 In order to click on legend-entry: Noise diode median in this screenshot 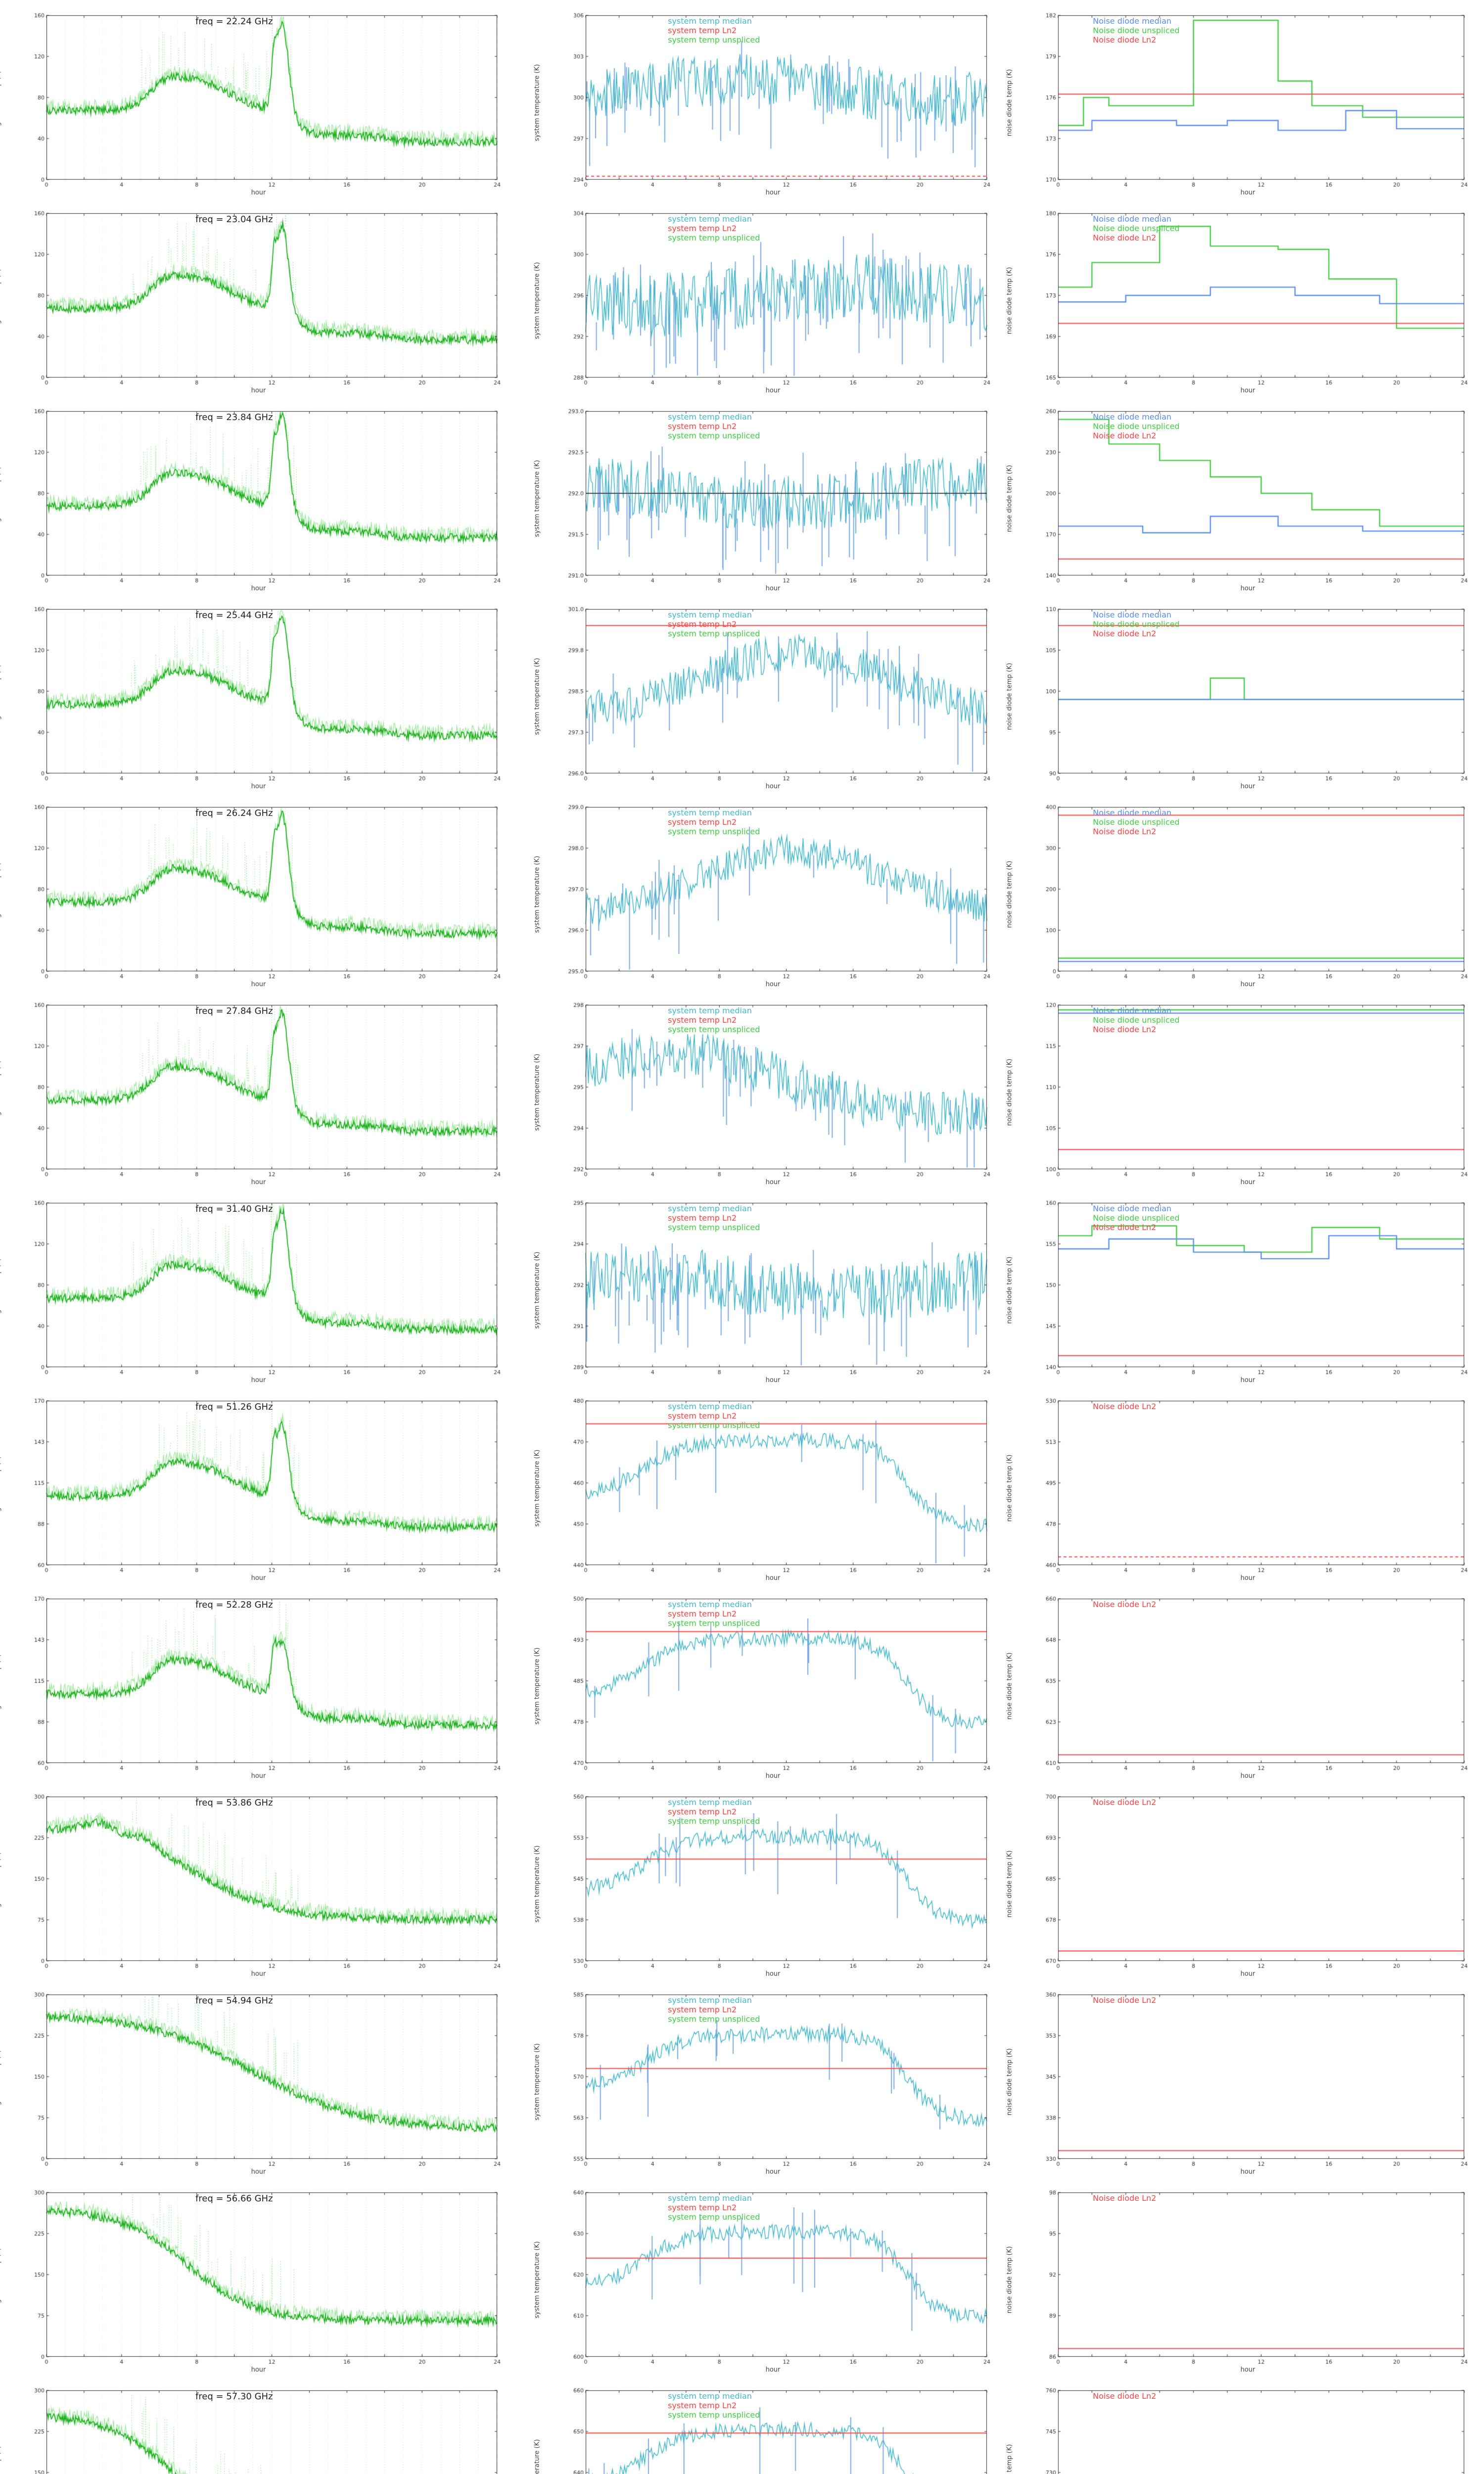, I will do `click(1132, 219)`.